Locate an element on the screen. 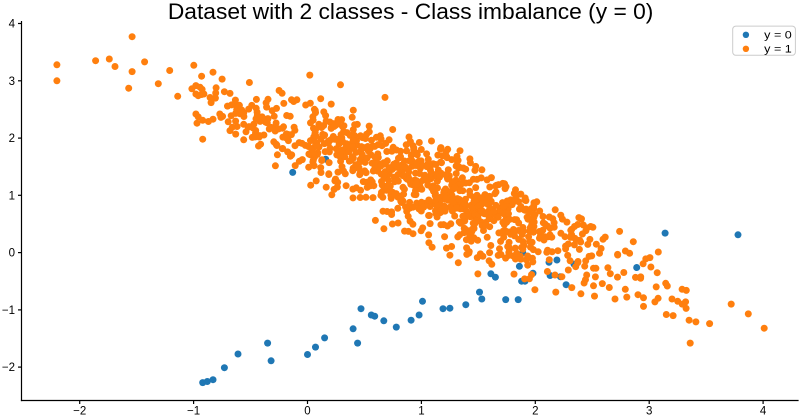 This screenshot has width=800, height=417. svg-text: y = 0 is located at coordinates (778, 35).